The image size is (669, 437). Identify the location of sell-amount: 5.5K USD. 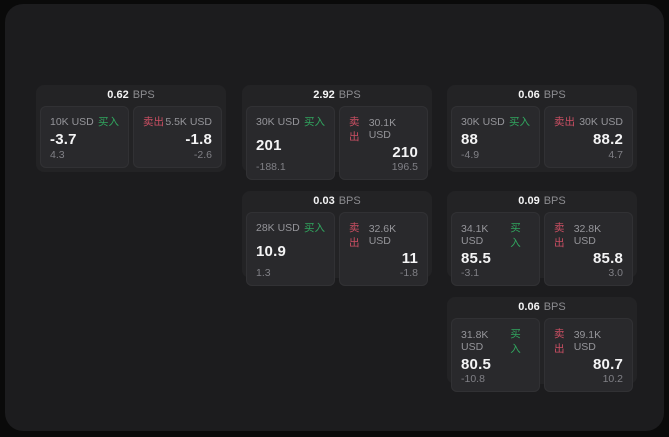
(188, 121).